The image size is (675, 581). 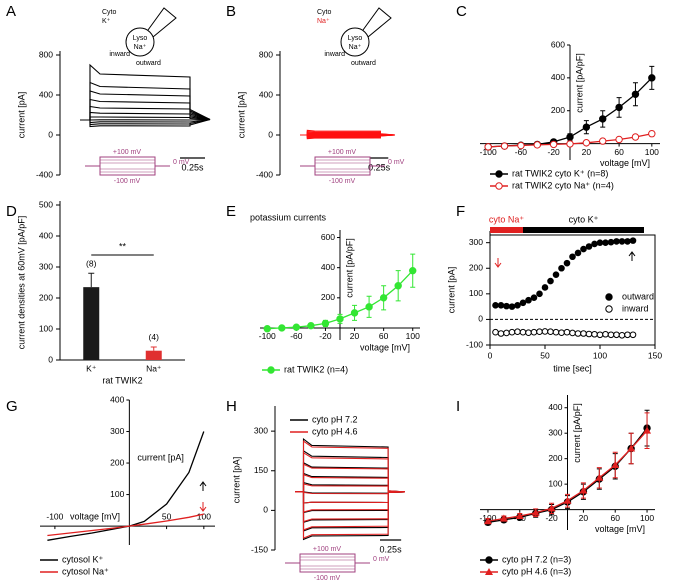 I want to click on y-tick-label: -150, so click(x=259, y=549).